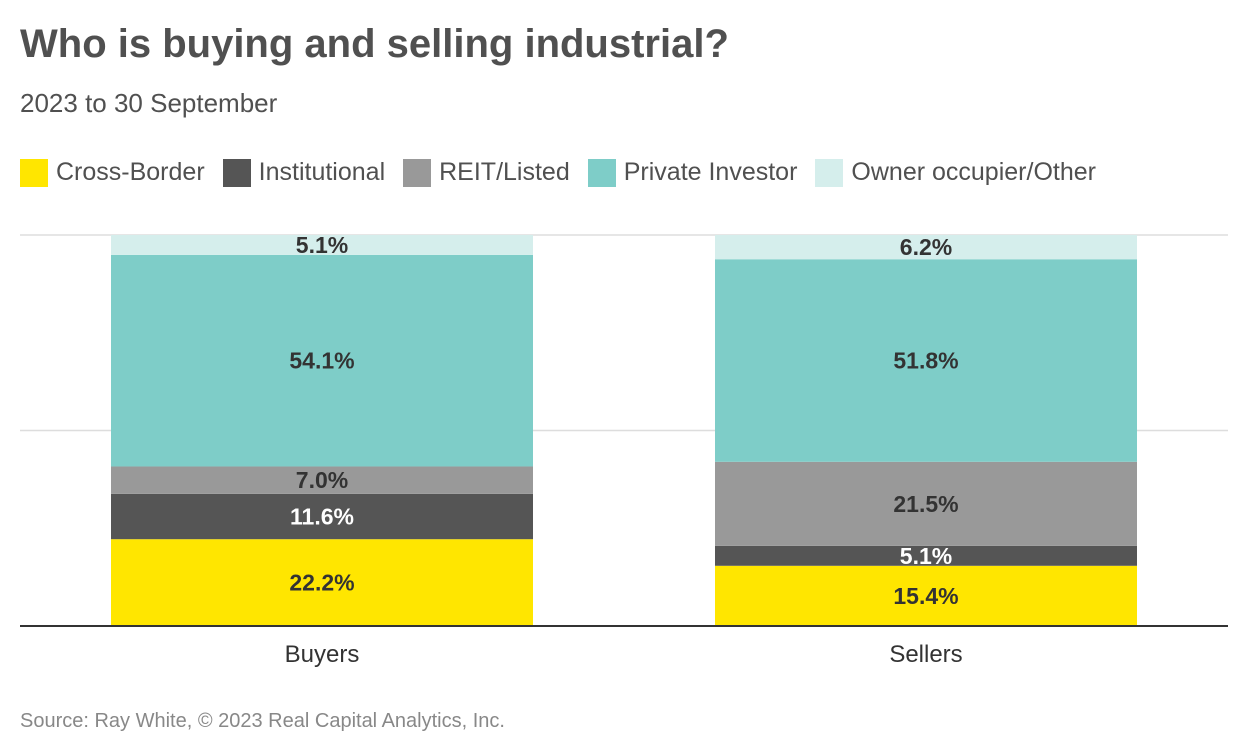 The width and height of the screenshot is (1248, 754). Describe the element at coordinates (417, 172) in the screenshot. I see `legend-swatch-reit-listed` at that location.